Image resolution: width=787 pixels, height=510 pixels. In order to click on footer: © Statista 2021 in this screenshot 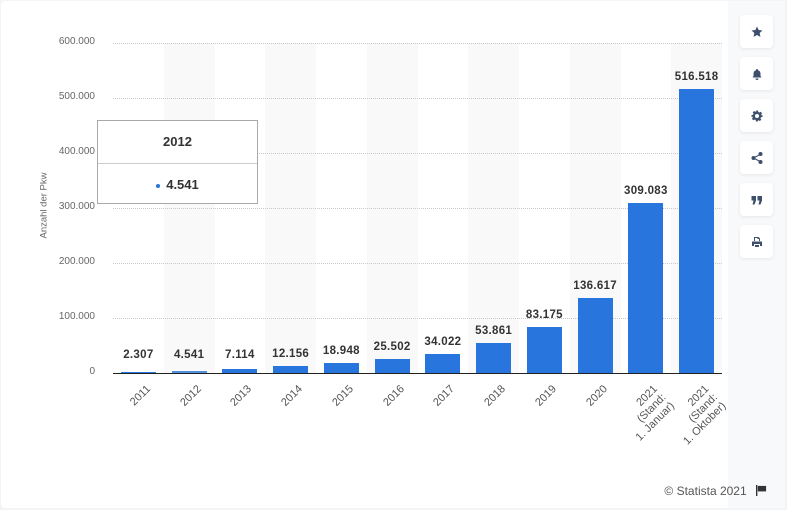, I will do `click(715, 491)`.